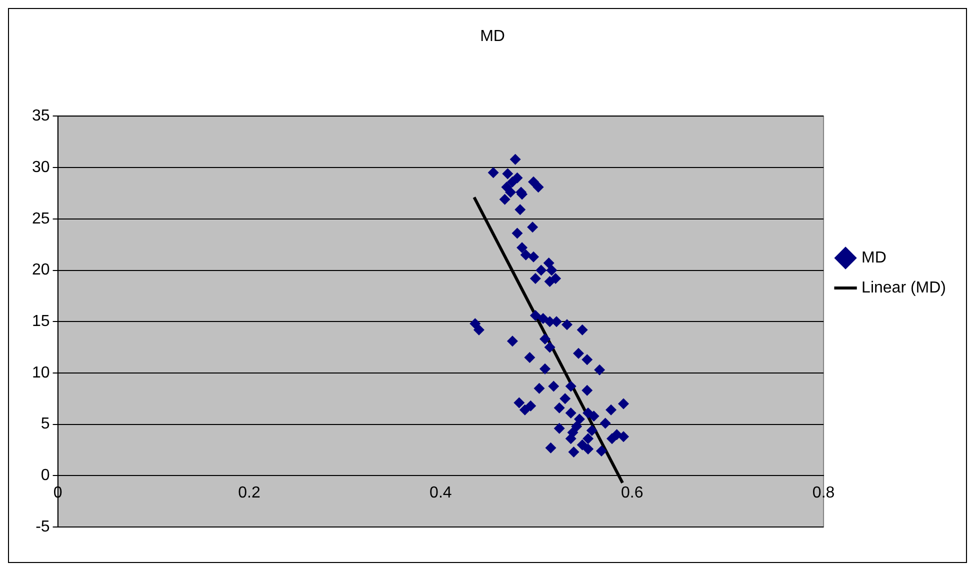  I want to click on legend-label: Linear (MD), so click(904, 287).